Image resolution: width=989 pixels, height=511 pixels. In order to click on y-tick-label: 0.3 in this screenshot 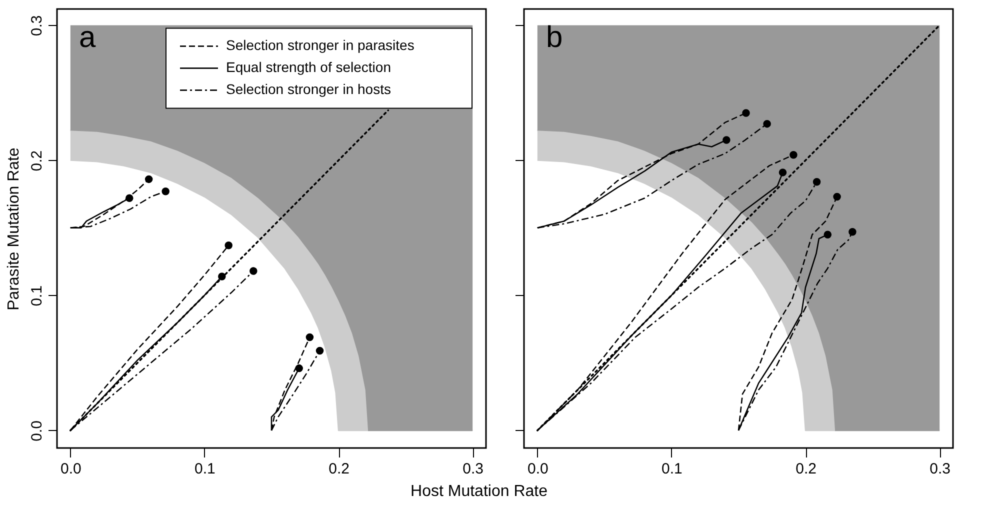, I will do `click(37, 25)`.